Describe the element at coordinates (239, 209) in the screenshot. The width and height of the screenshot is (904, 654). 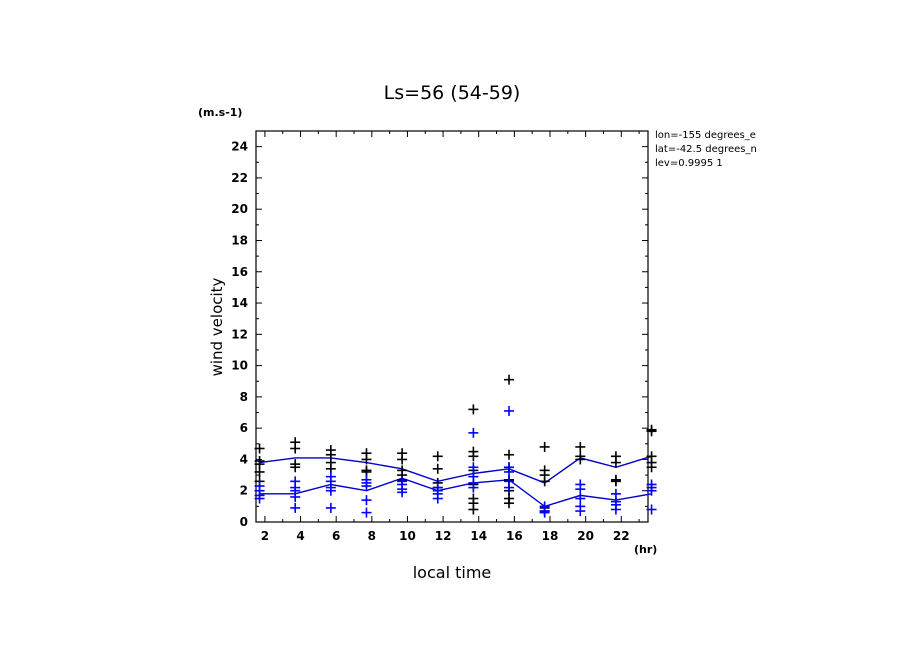
I see `y-tick-label: 20` at that location.